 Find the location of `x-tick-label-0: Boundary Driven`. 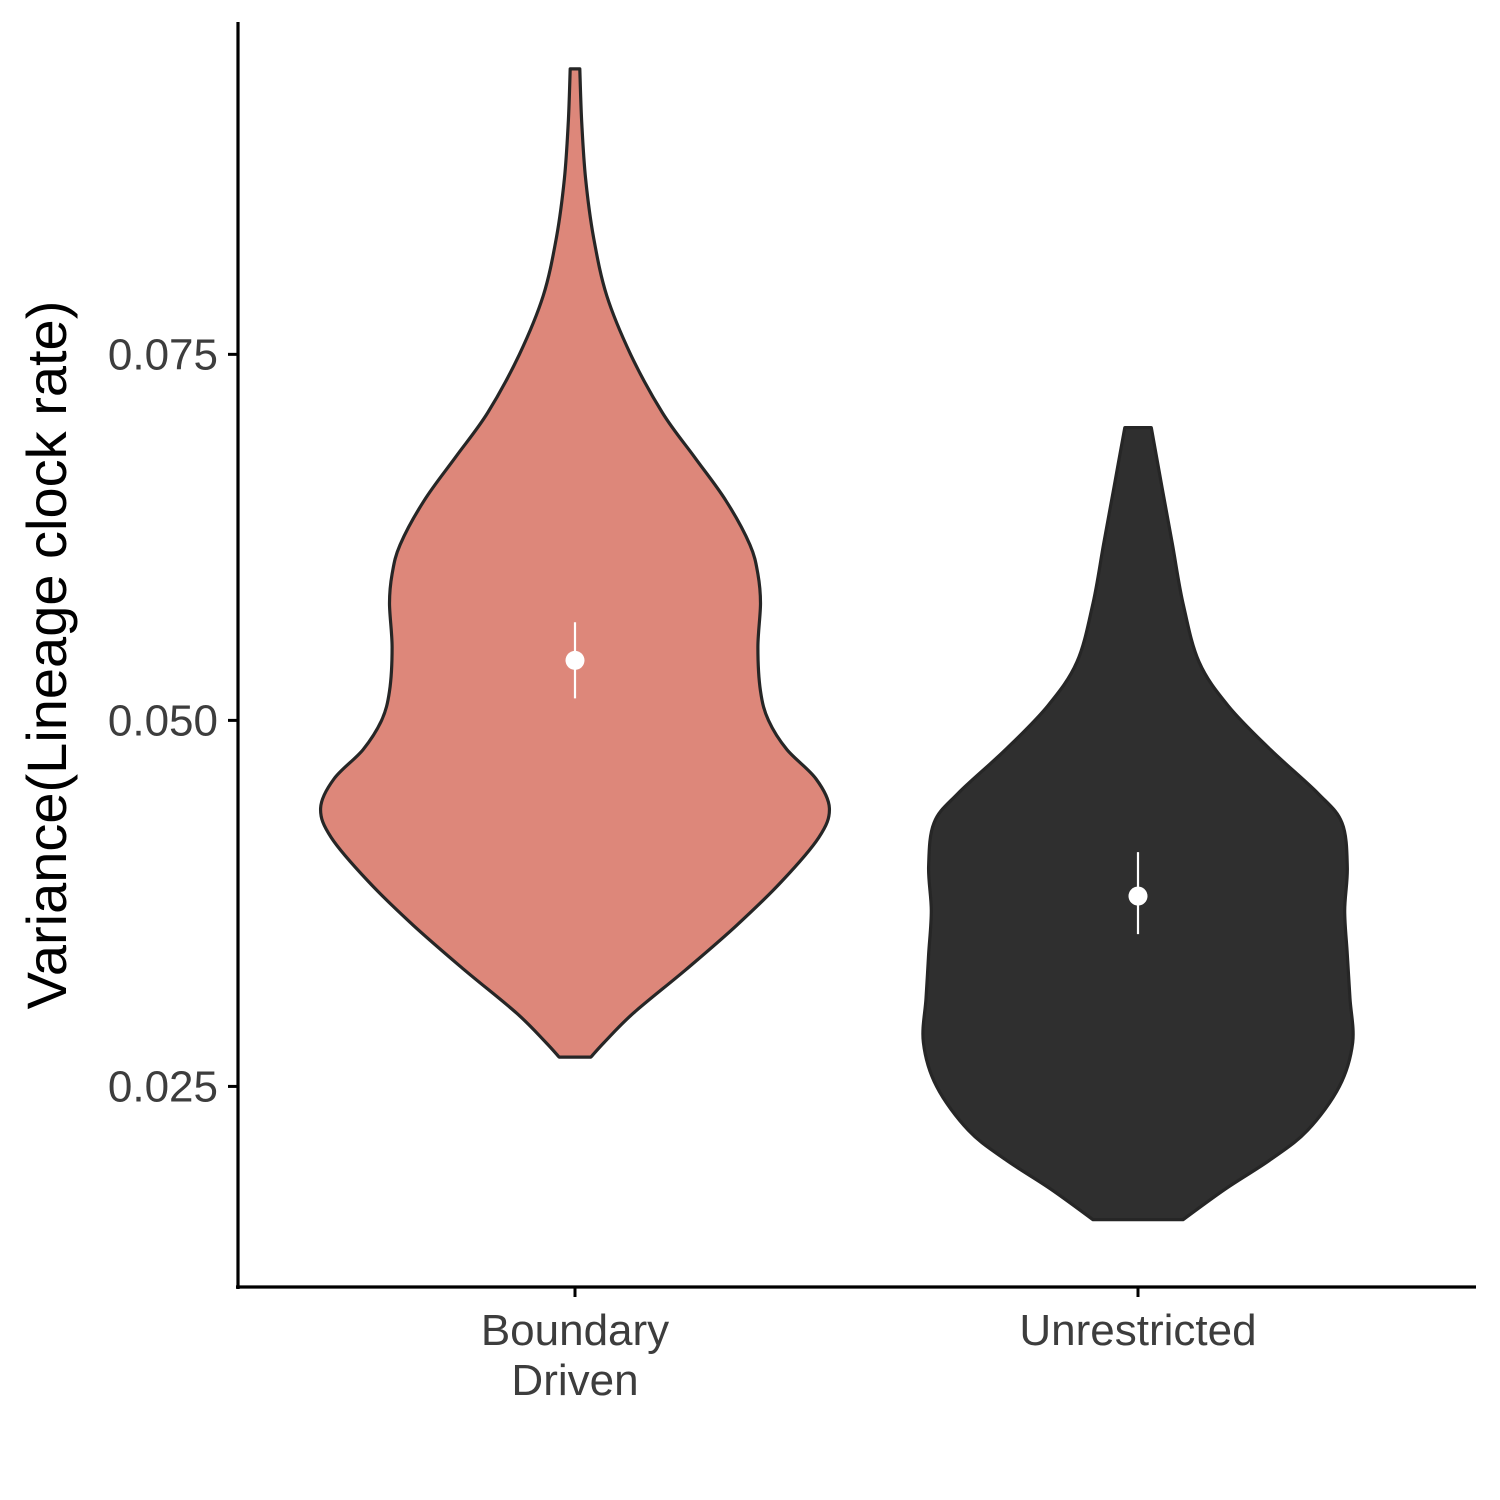

x-tick-label-0: Boundary Driven is located at coordinates (575, 1355).